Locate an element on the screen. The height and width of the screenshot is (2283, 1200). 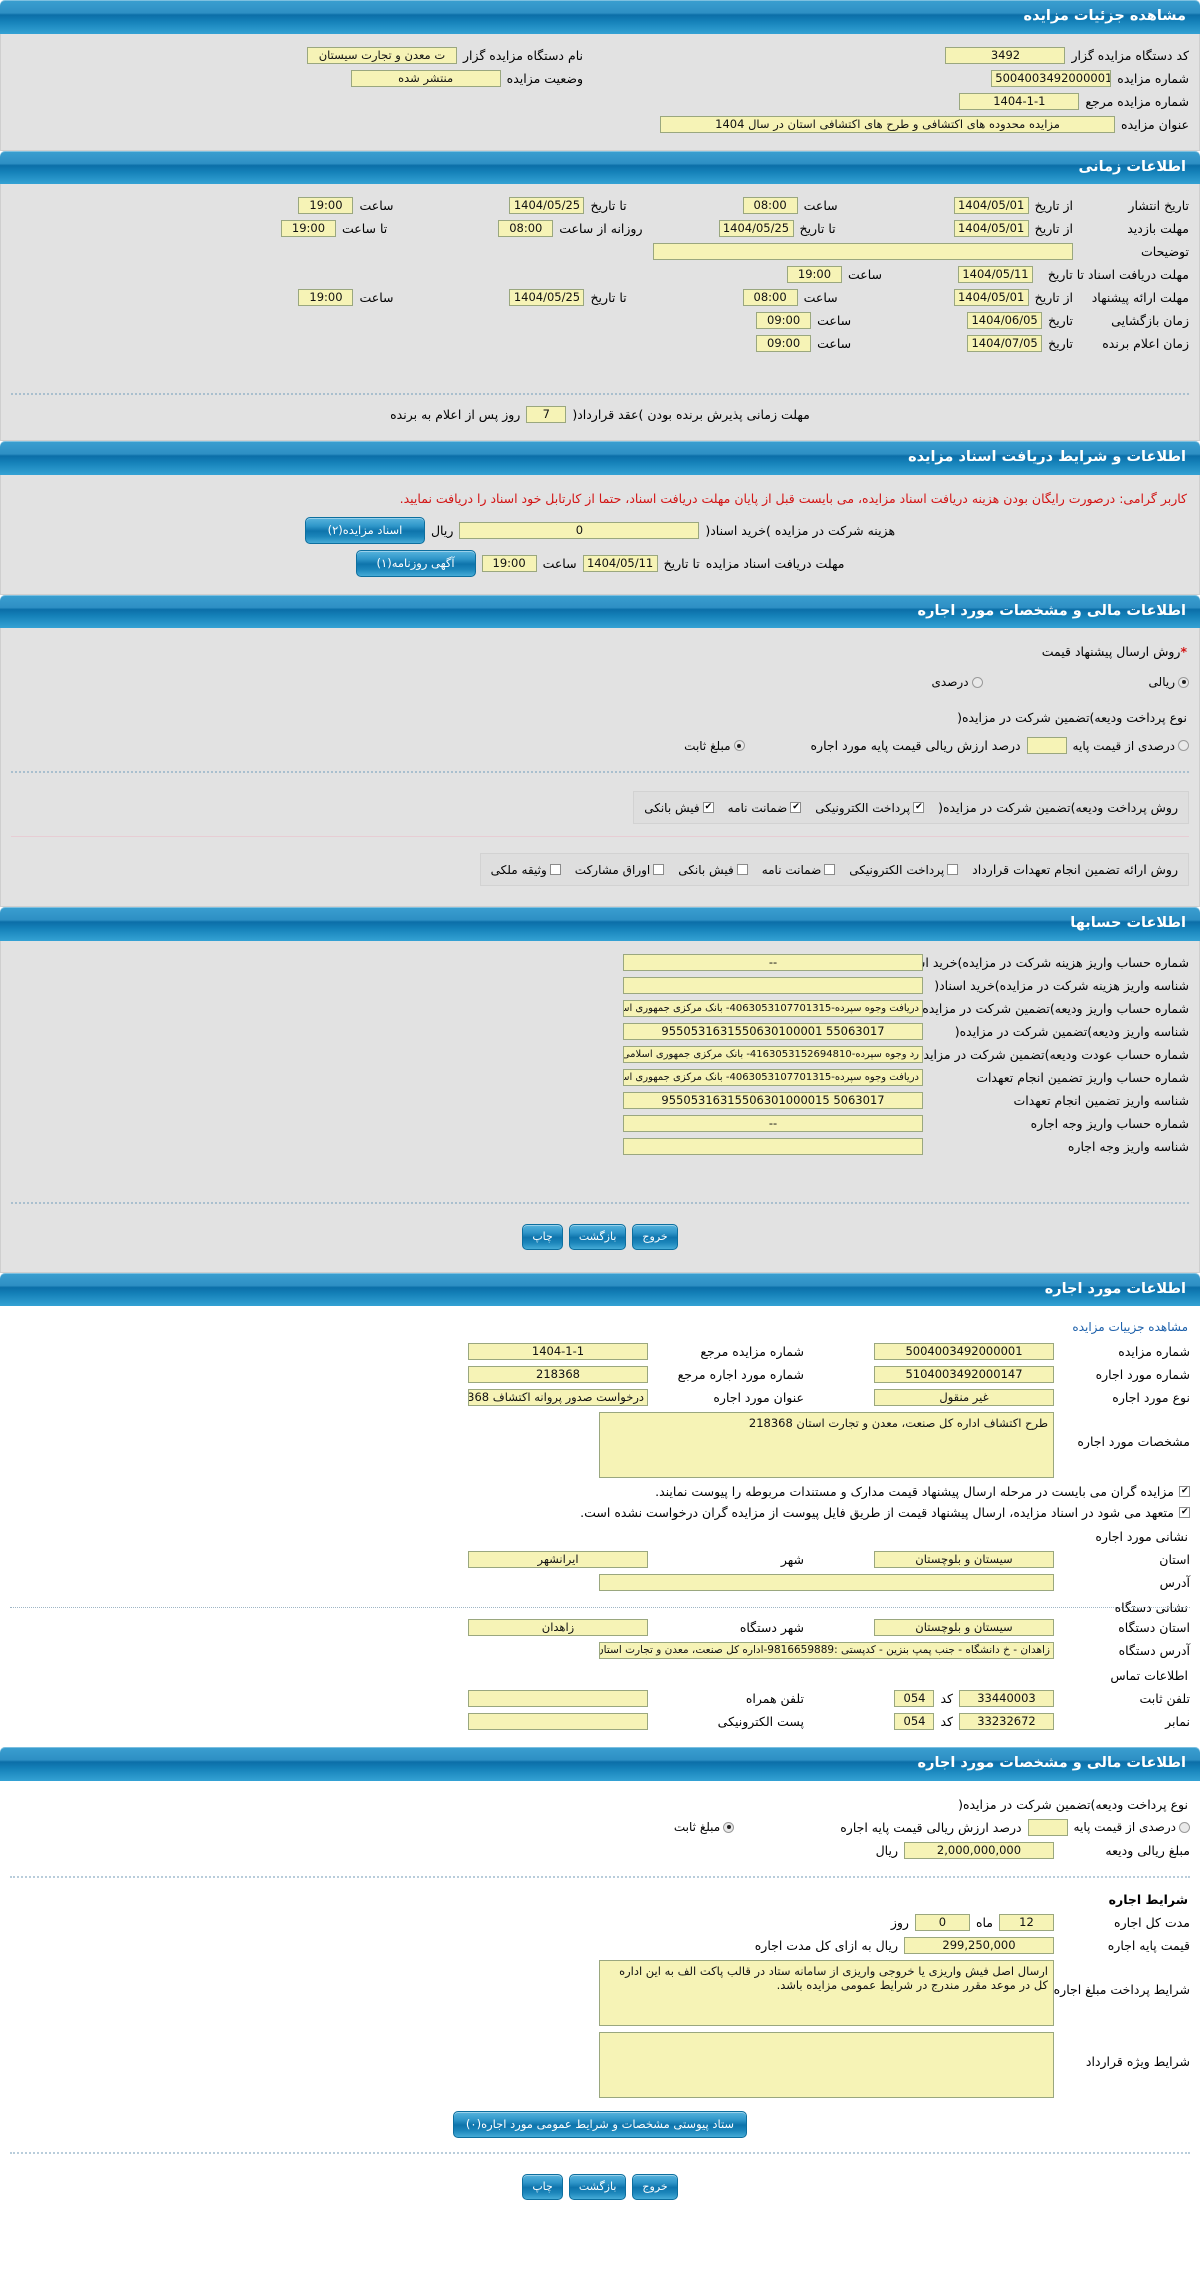
value-tel: 33440003 is located at coordinates (1006, 1698).